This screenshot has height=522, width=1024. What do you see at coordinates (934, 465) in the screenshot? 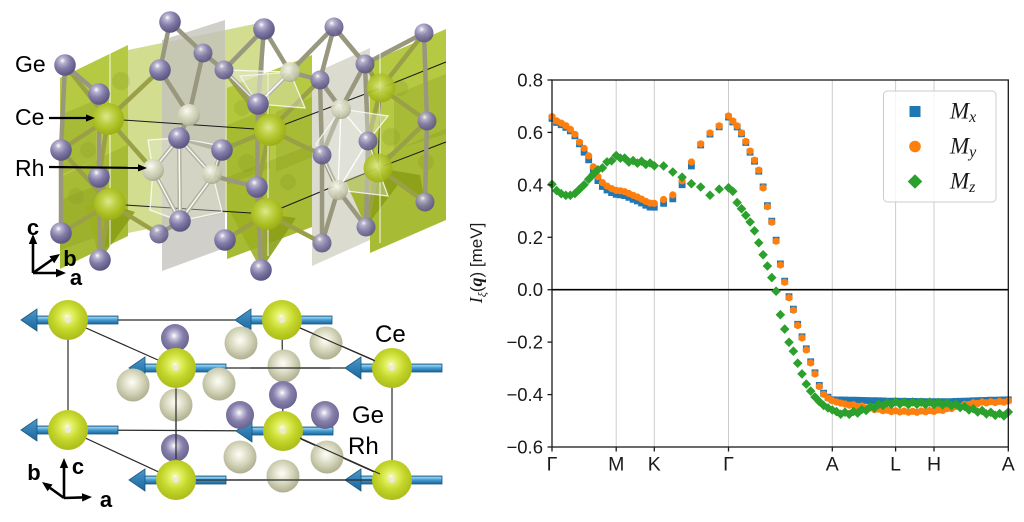
I see `svg-text: H` at bounding box center [934, 465].